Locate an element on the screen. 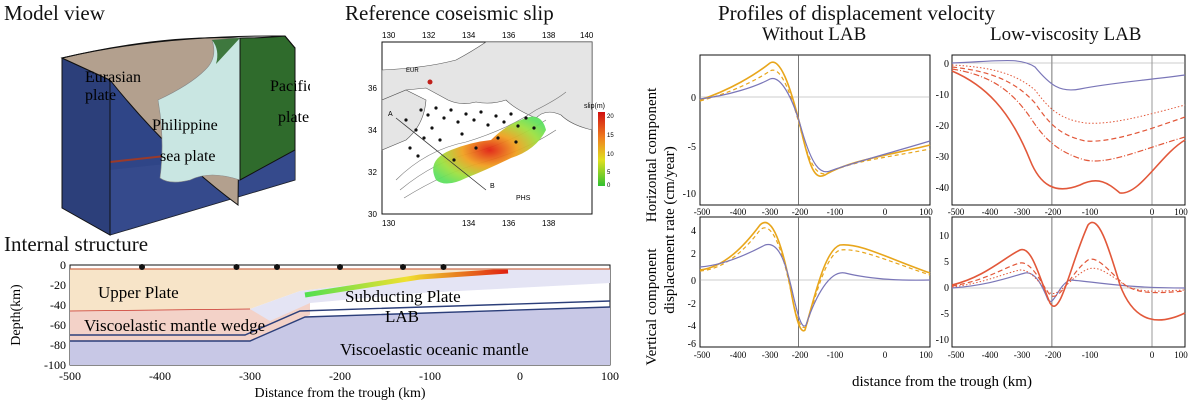  curve-bl-solid is located at coordinates (815, 276).